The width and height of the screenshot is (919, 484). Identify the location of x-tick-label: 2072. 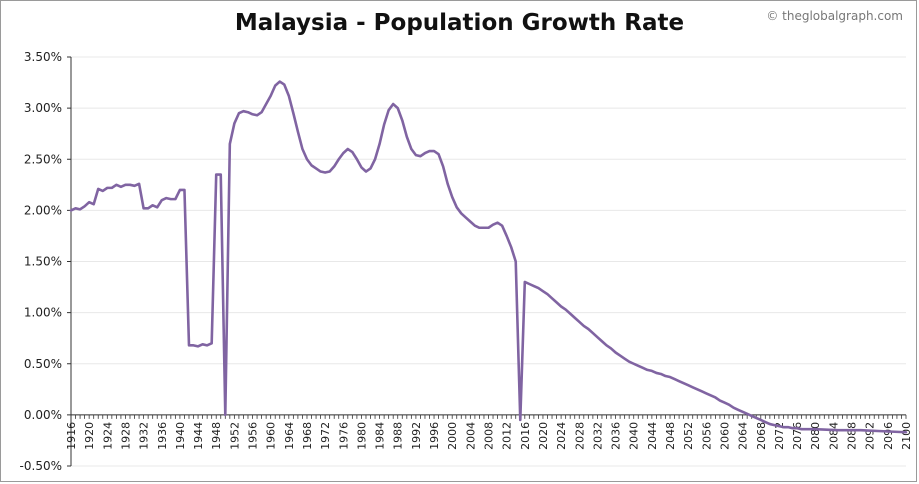
(779, 436).